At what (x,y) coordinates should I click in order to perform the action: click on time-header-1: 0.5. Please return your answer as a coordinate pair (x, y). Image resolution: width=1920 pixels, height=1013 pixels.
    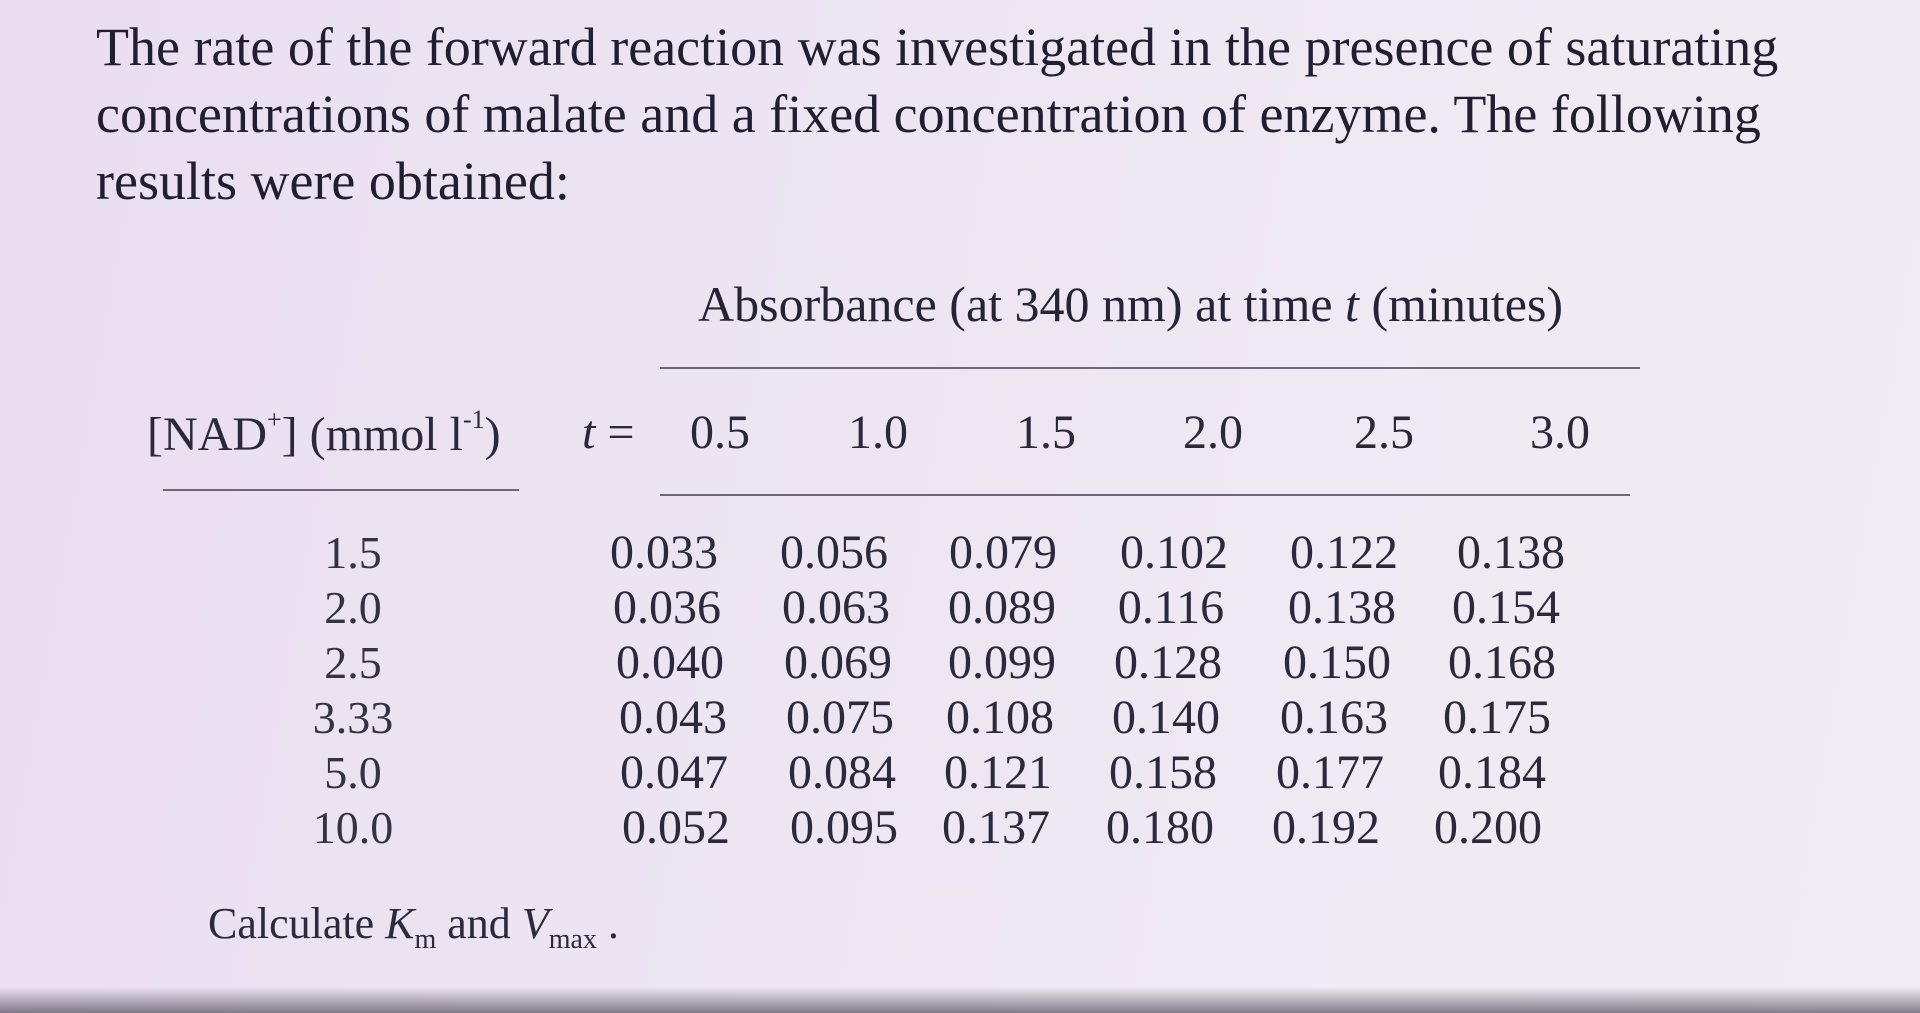
    Looking at the image, I should click on (720, 432).